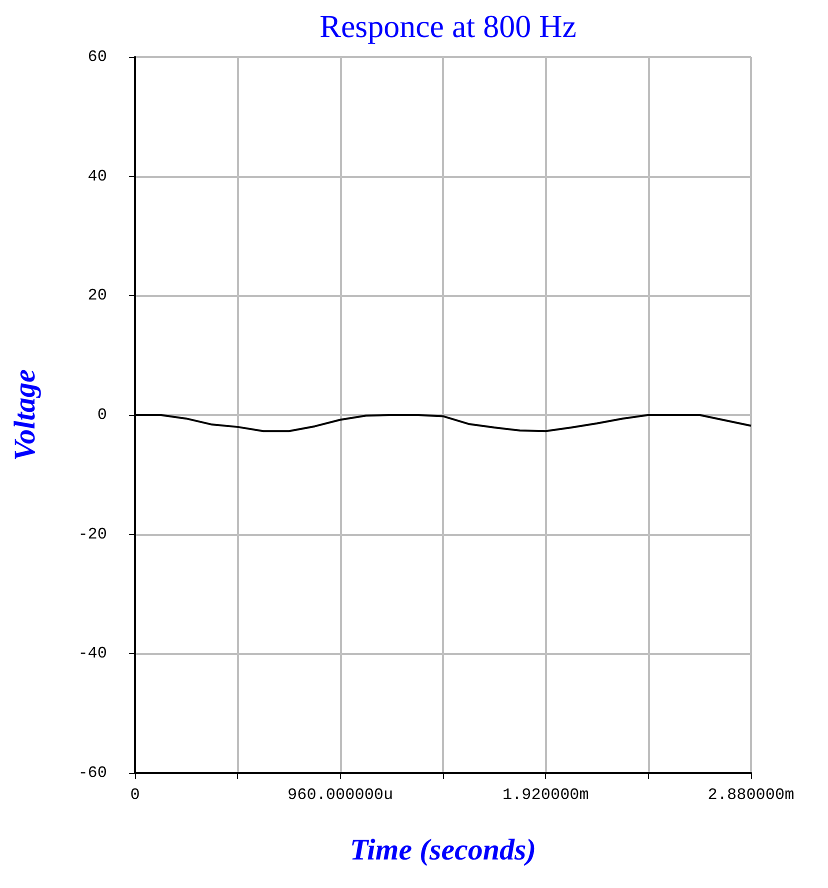  Describe the element at coordinates (751, 795) in the screenshot. I see `x-tick-label: 2.880000m` at that location.